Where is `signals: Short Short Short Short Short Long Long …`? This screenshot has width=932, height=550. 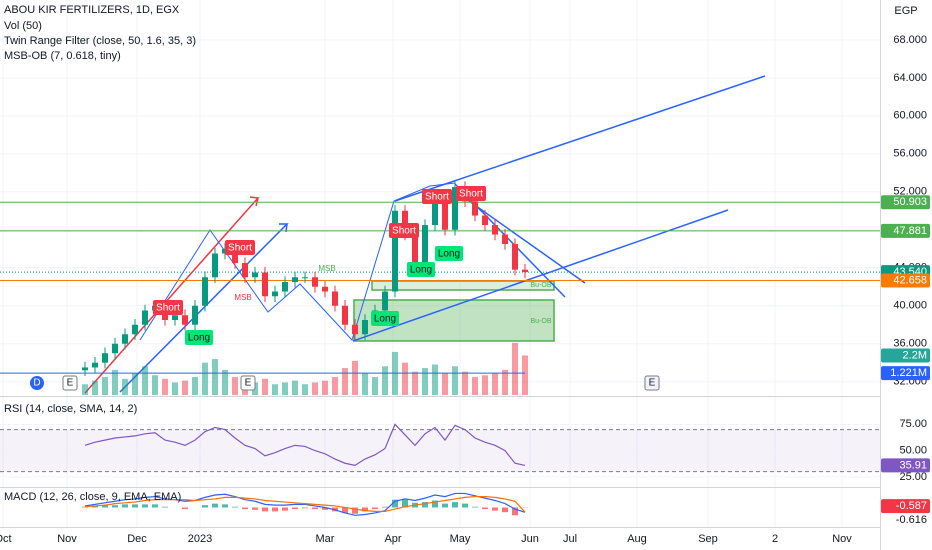
signals: Short Short Short Short Short Long Long … is located at coordinates (352, 265).